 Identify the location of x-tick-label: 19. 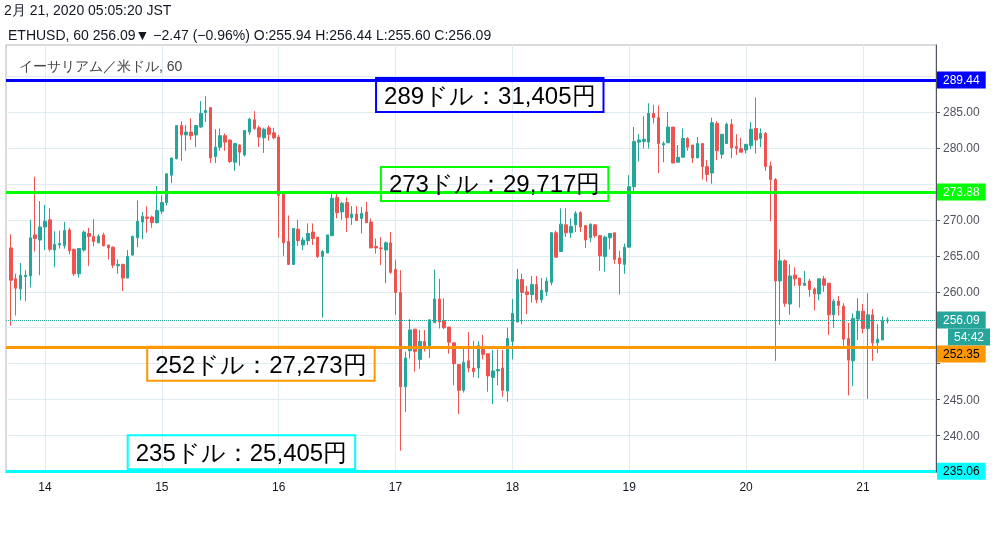
(629, 487).